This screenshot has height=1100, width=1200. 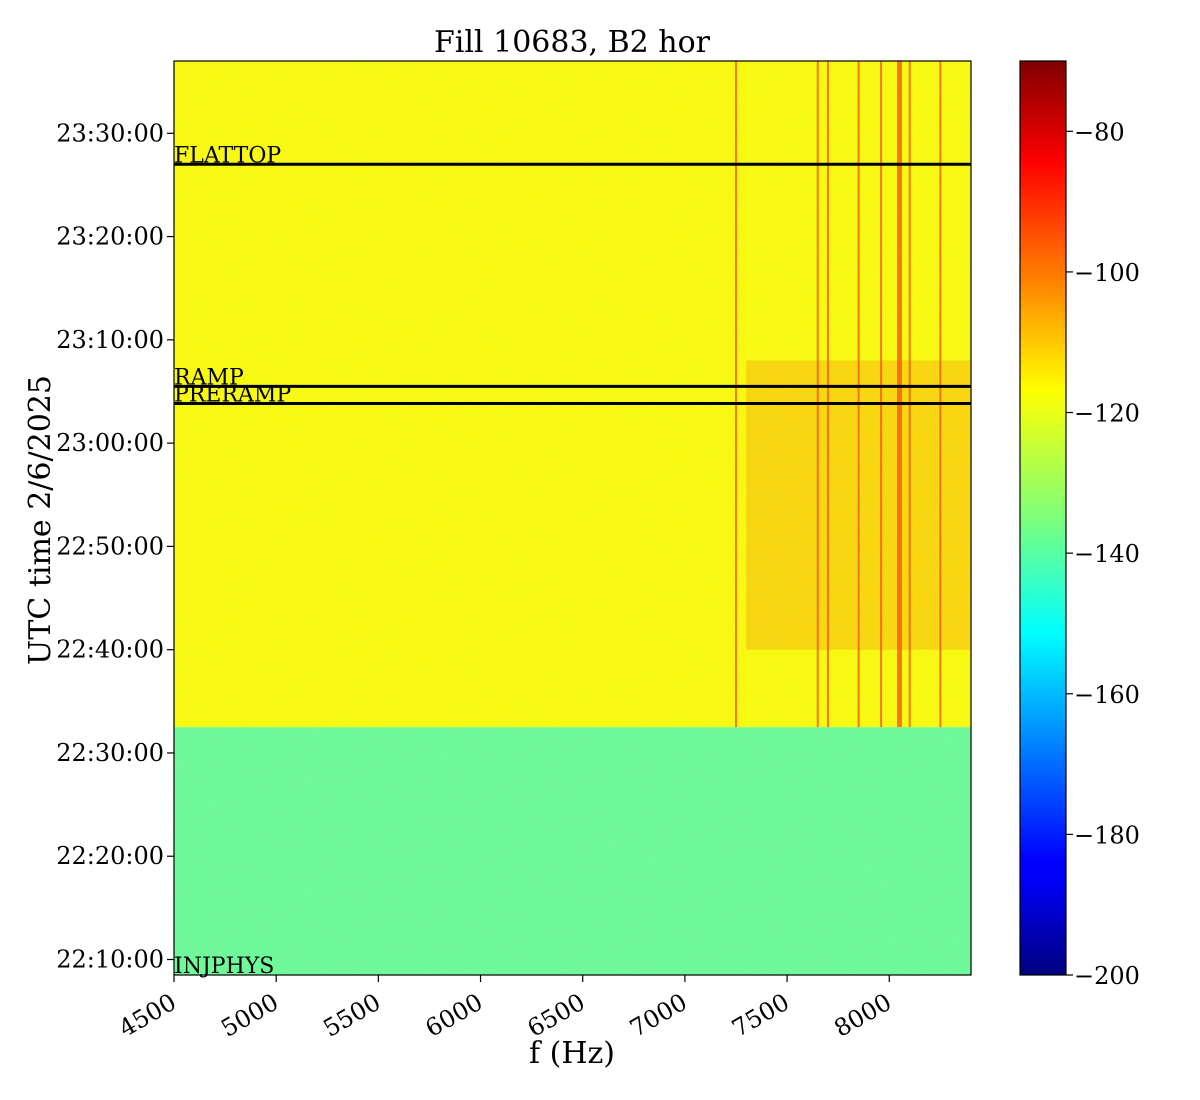 I want to click on phase-label-ramp: RAMP, so click(x=209, y=377).